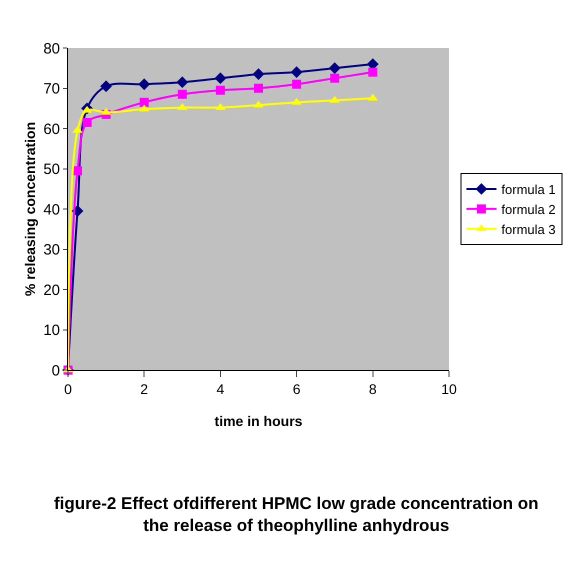 The image size is (574, 585). I want to click on y-tick-label: 0, so click(56, 371).